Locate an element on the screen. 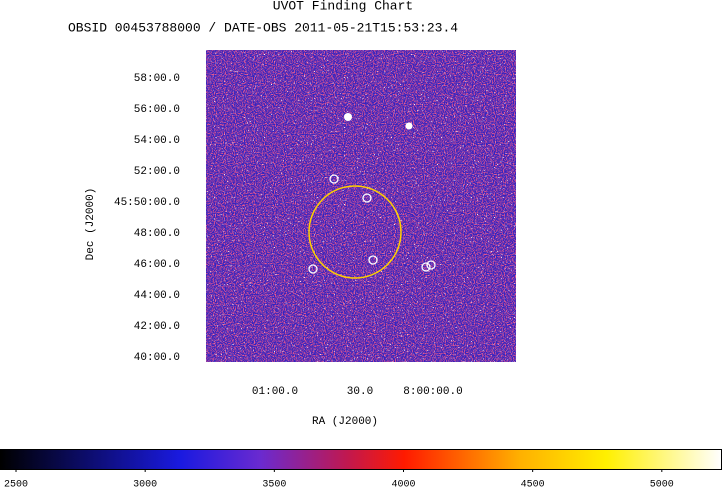 The image size is (722, 489). dec-tick-label: 40:00.0 is located at coordinates (157, 358).